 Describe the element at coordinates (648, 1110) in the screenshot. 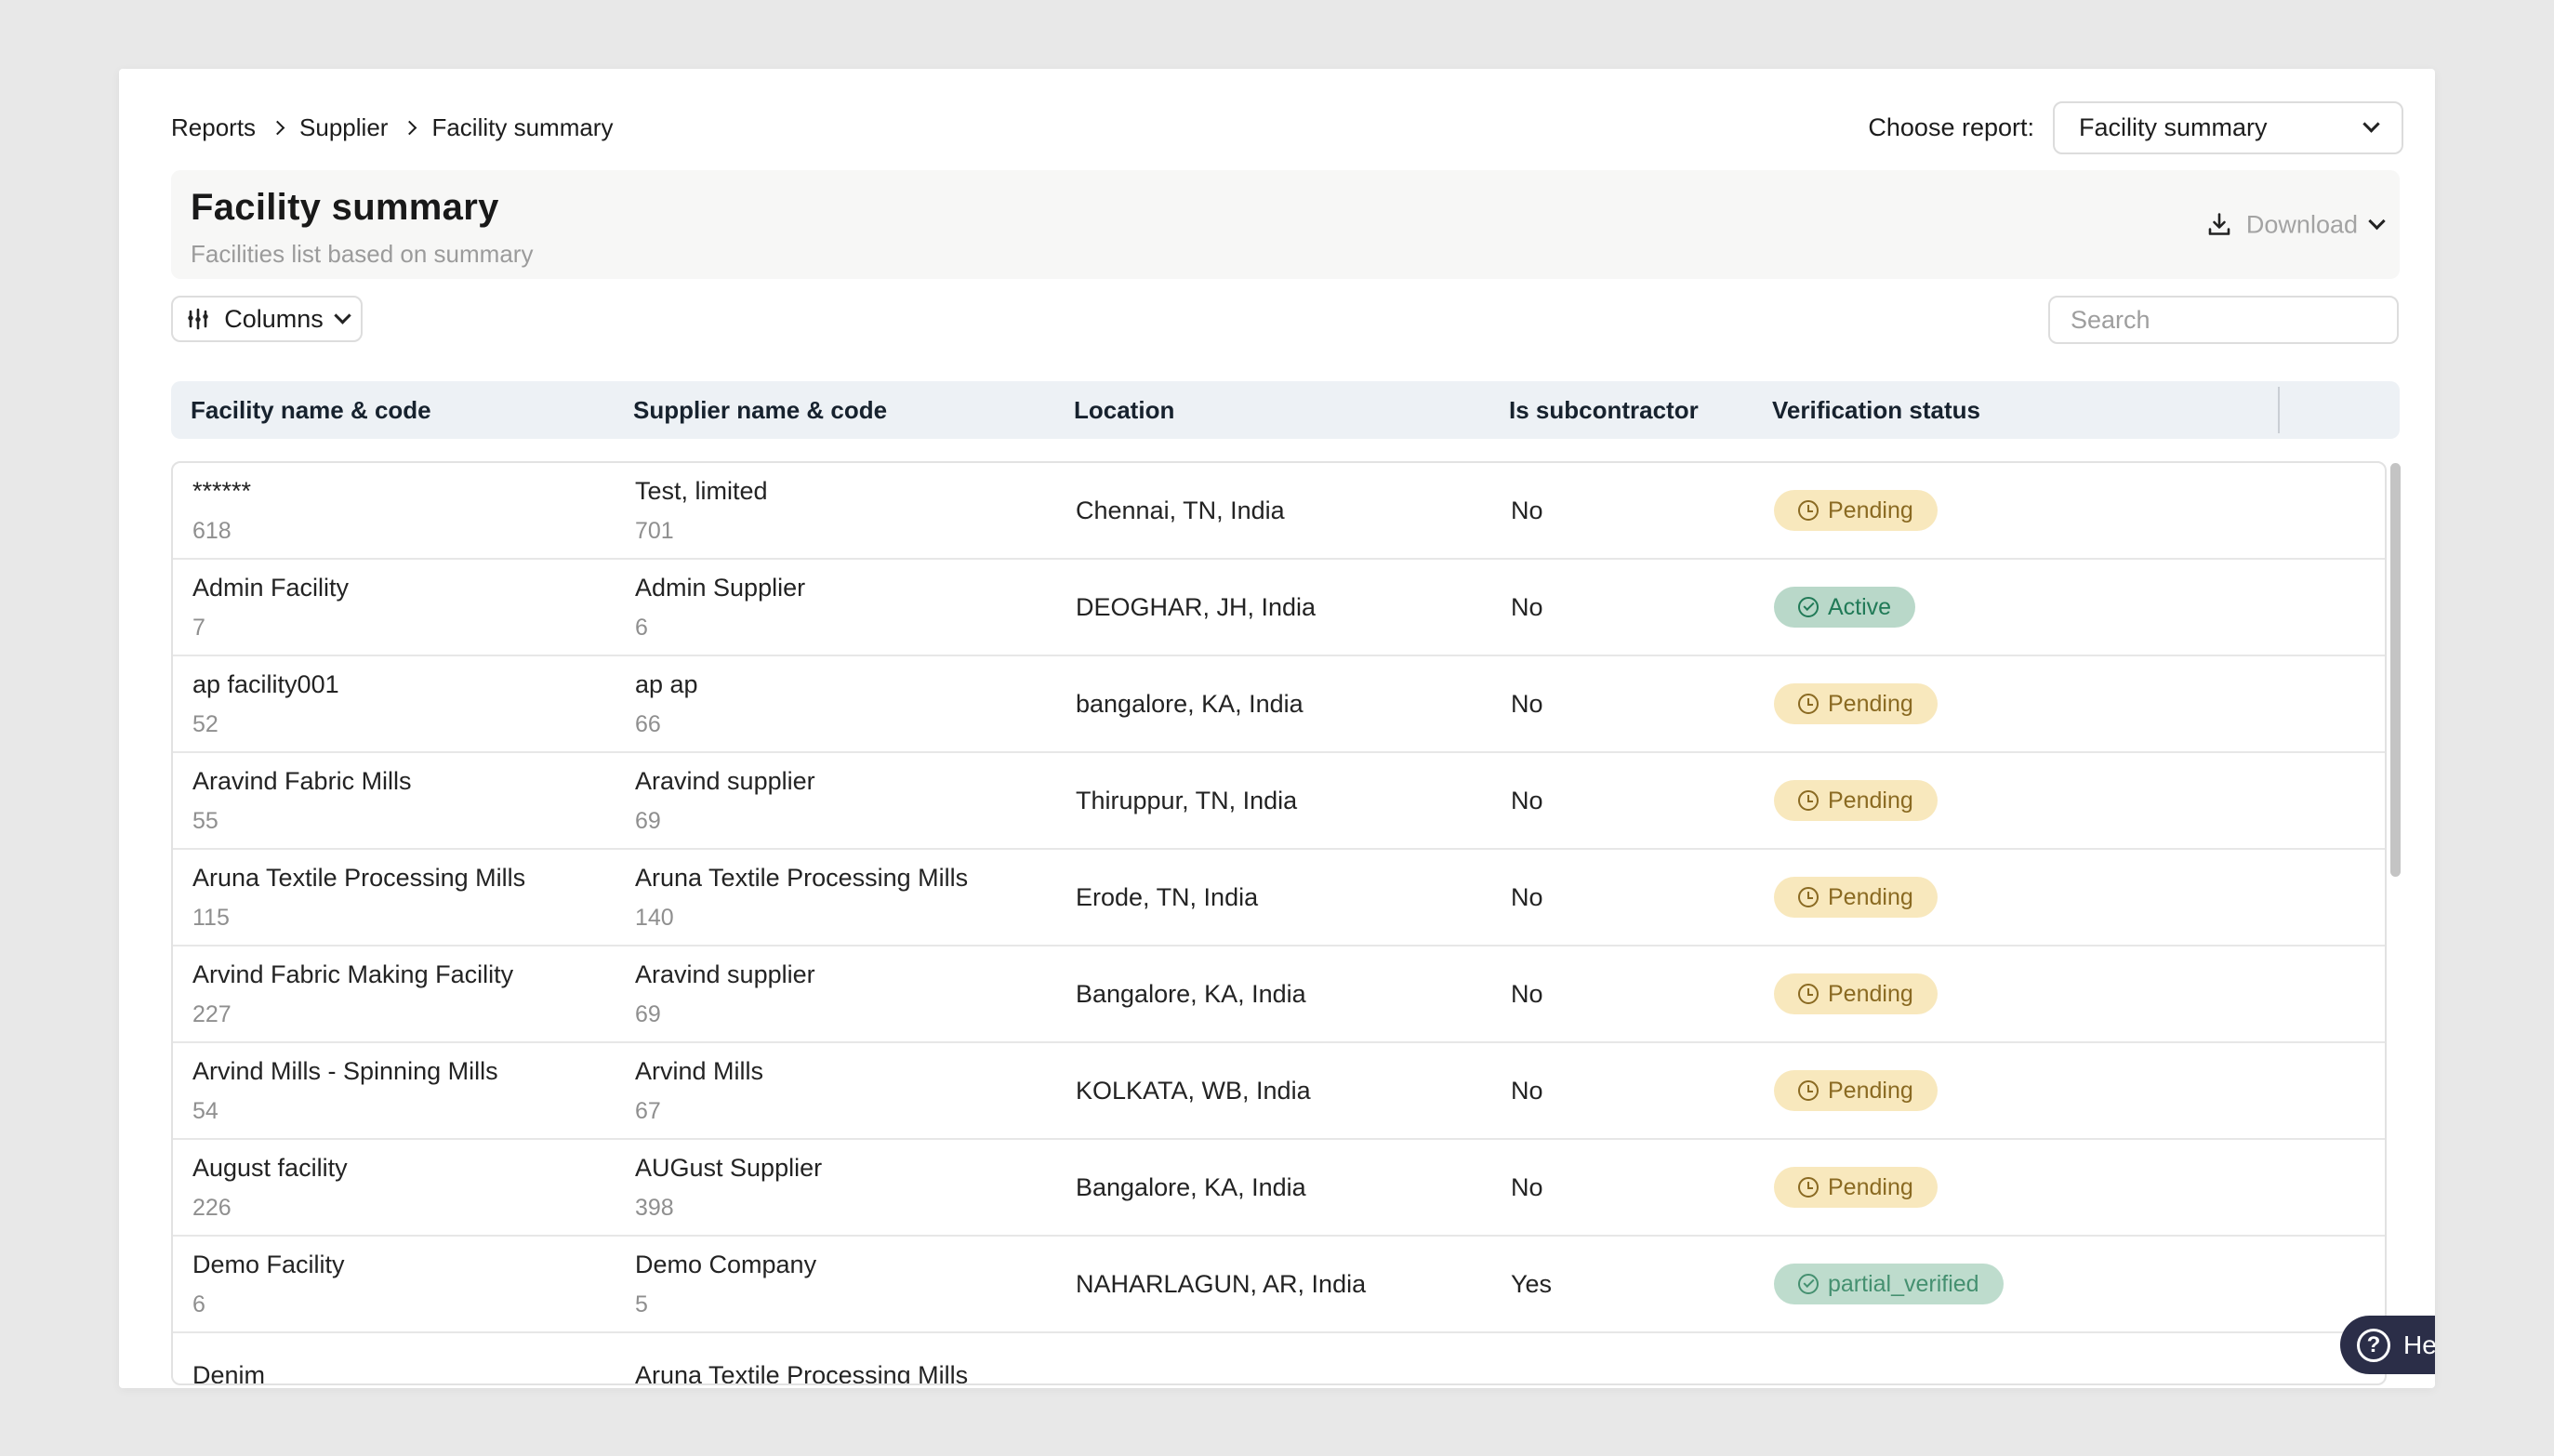

I see `supplier-code: 67` at that location.